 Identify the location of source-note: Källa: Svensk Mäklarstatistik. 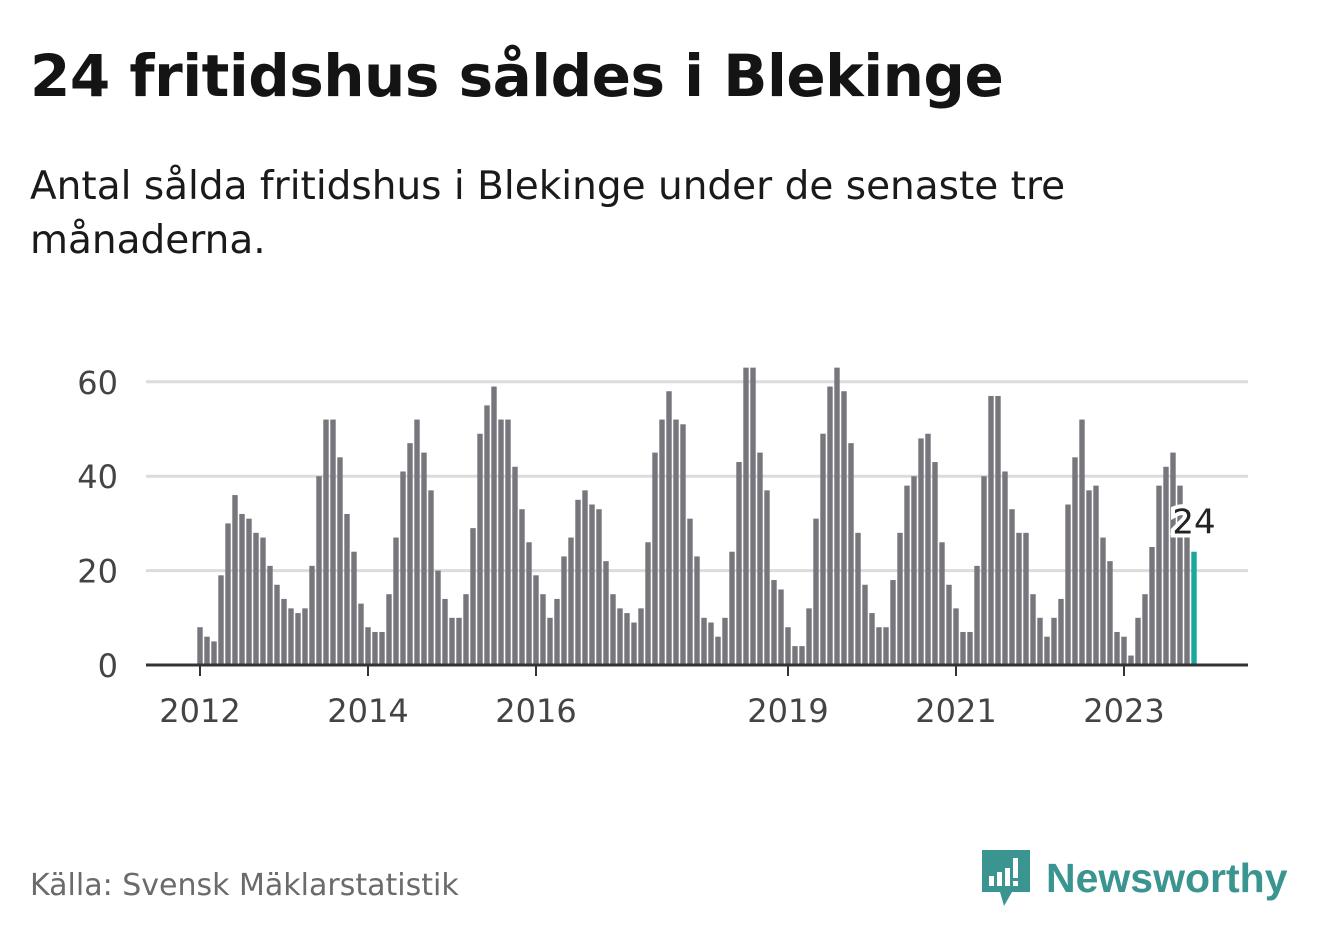
(244, 885).